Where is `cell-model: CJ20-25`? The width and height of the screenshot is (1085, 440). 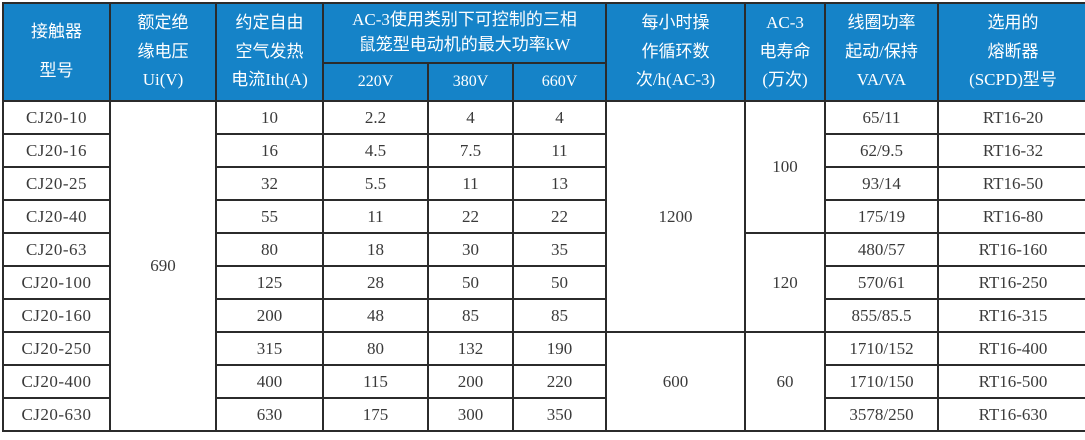 cell-model: CJ20-25 is located at coordinates (56, 183).